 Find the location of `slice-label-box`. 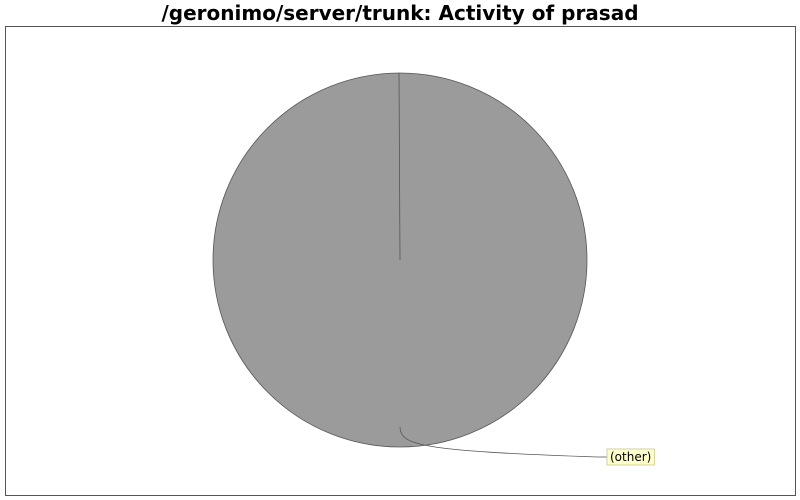

slice-label-box is located at coordinates (630, 457).